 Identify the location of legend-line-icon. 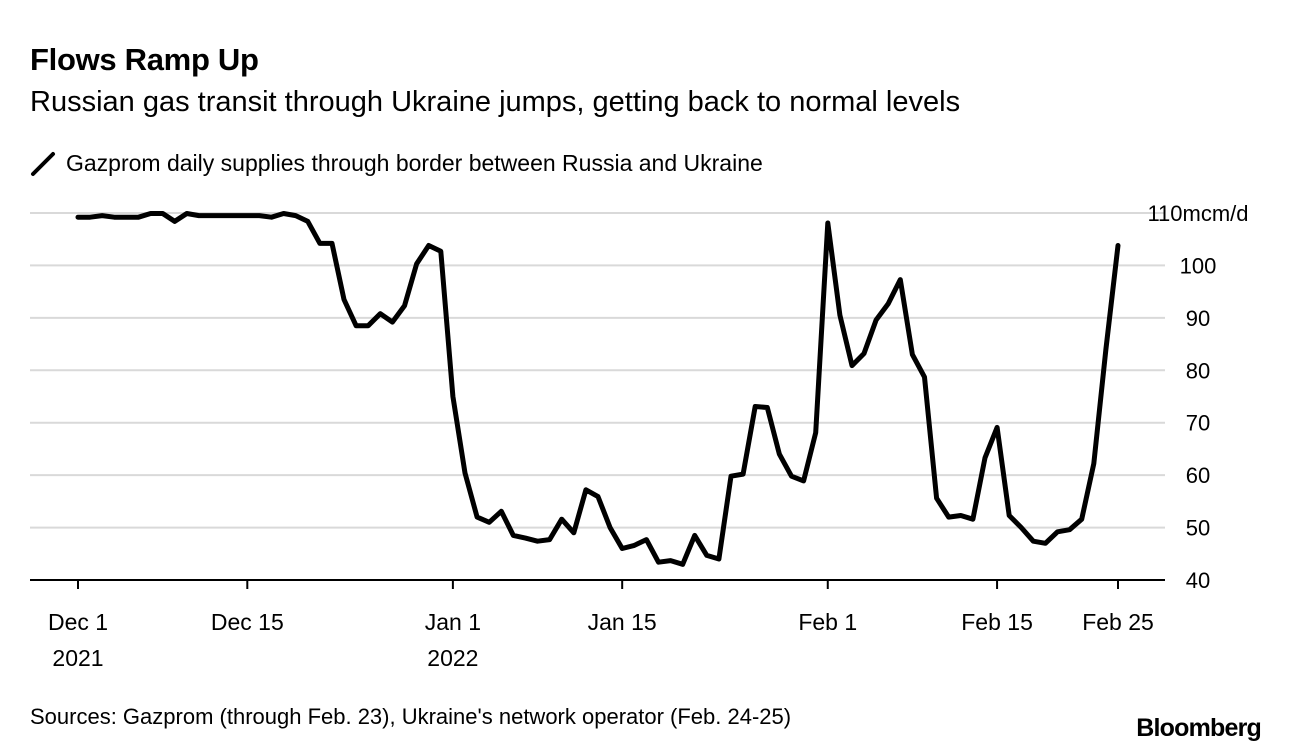
(43, 163).